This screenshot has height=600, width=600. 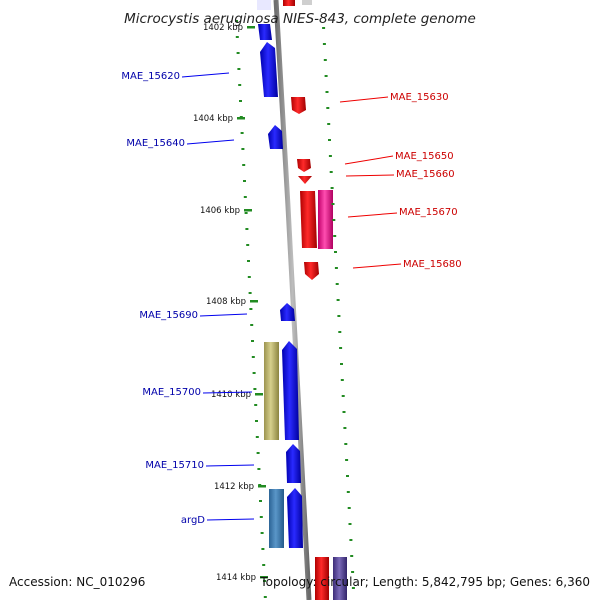 I want to click on gene-label: MAE_15660, so click(x=425, y=174).